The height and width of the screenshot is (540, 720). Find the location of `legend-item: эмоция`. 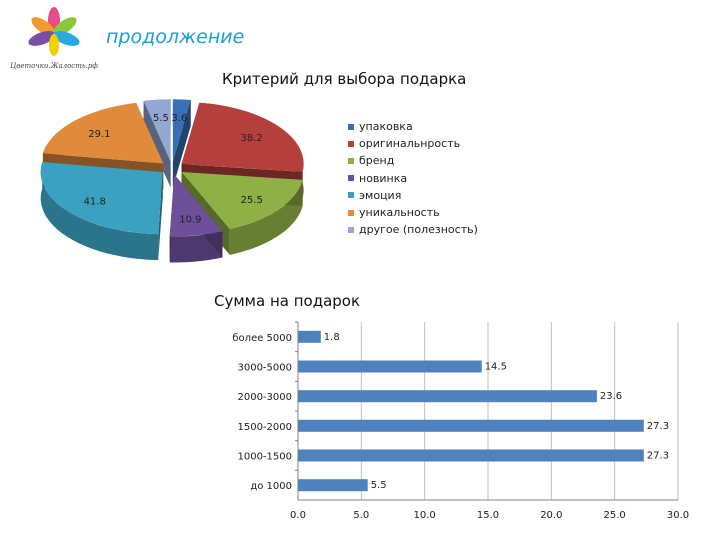

legend-item: эмоция is located at coordinates (413, 195).